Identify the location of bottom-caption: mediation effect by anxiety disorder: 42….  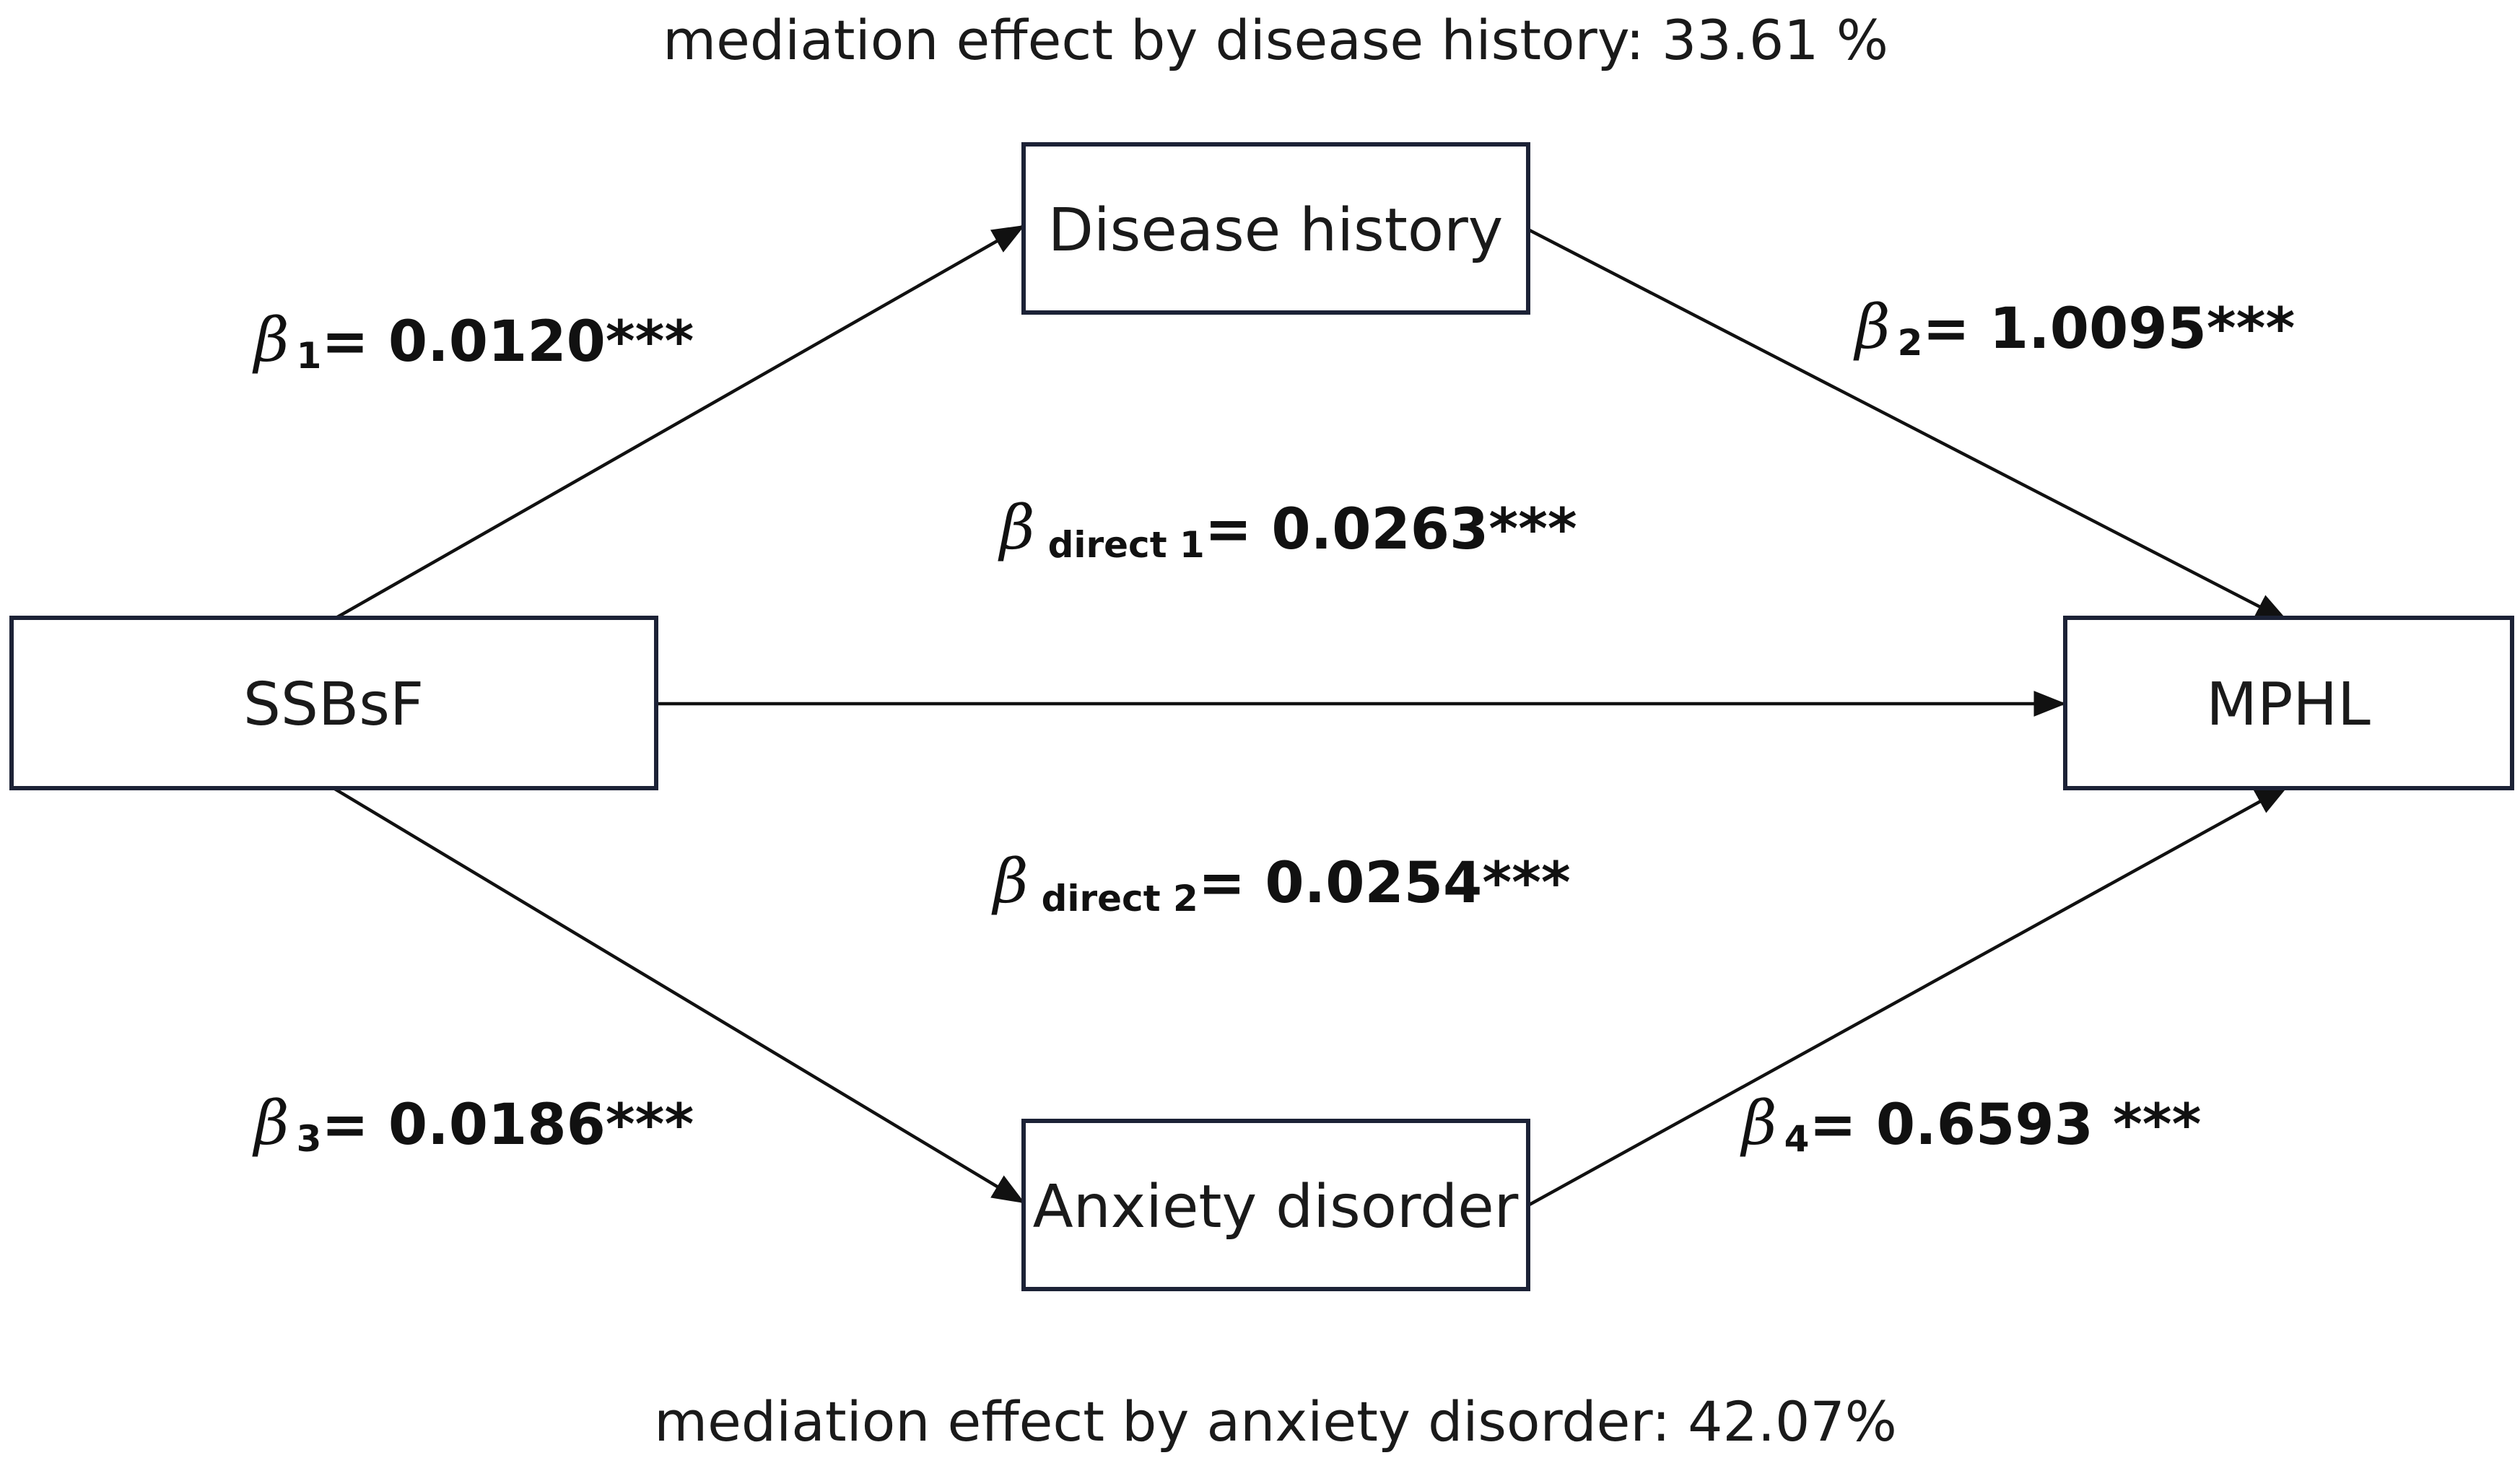
(1275, 1421).